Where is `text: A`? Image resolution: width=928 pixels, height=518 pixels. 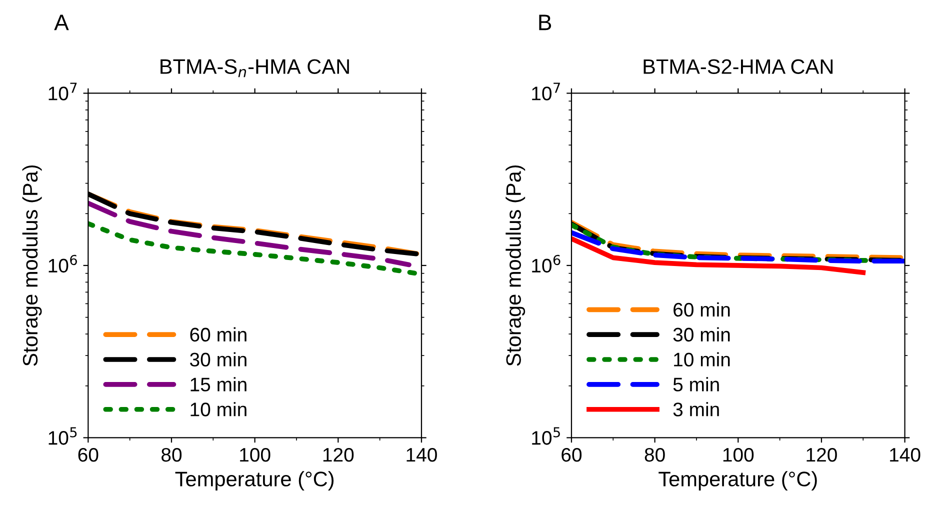
text: A is located at coordinates (61, 22).